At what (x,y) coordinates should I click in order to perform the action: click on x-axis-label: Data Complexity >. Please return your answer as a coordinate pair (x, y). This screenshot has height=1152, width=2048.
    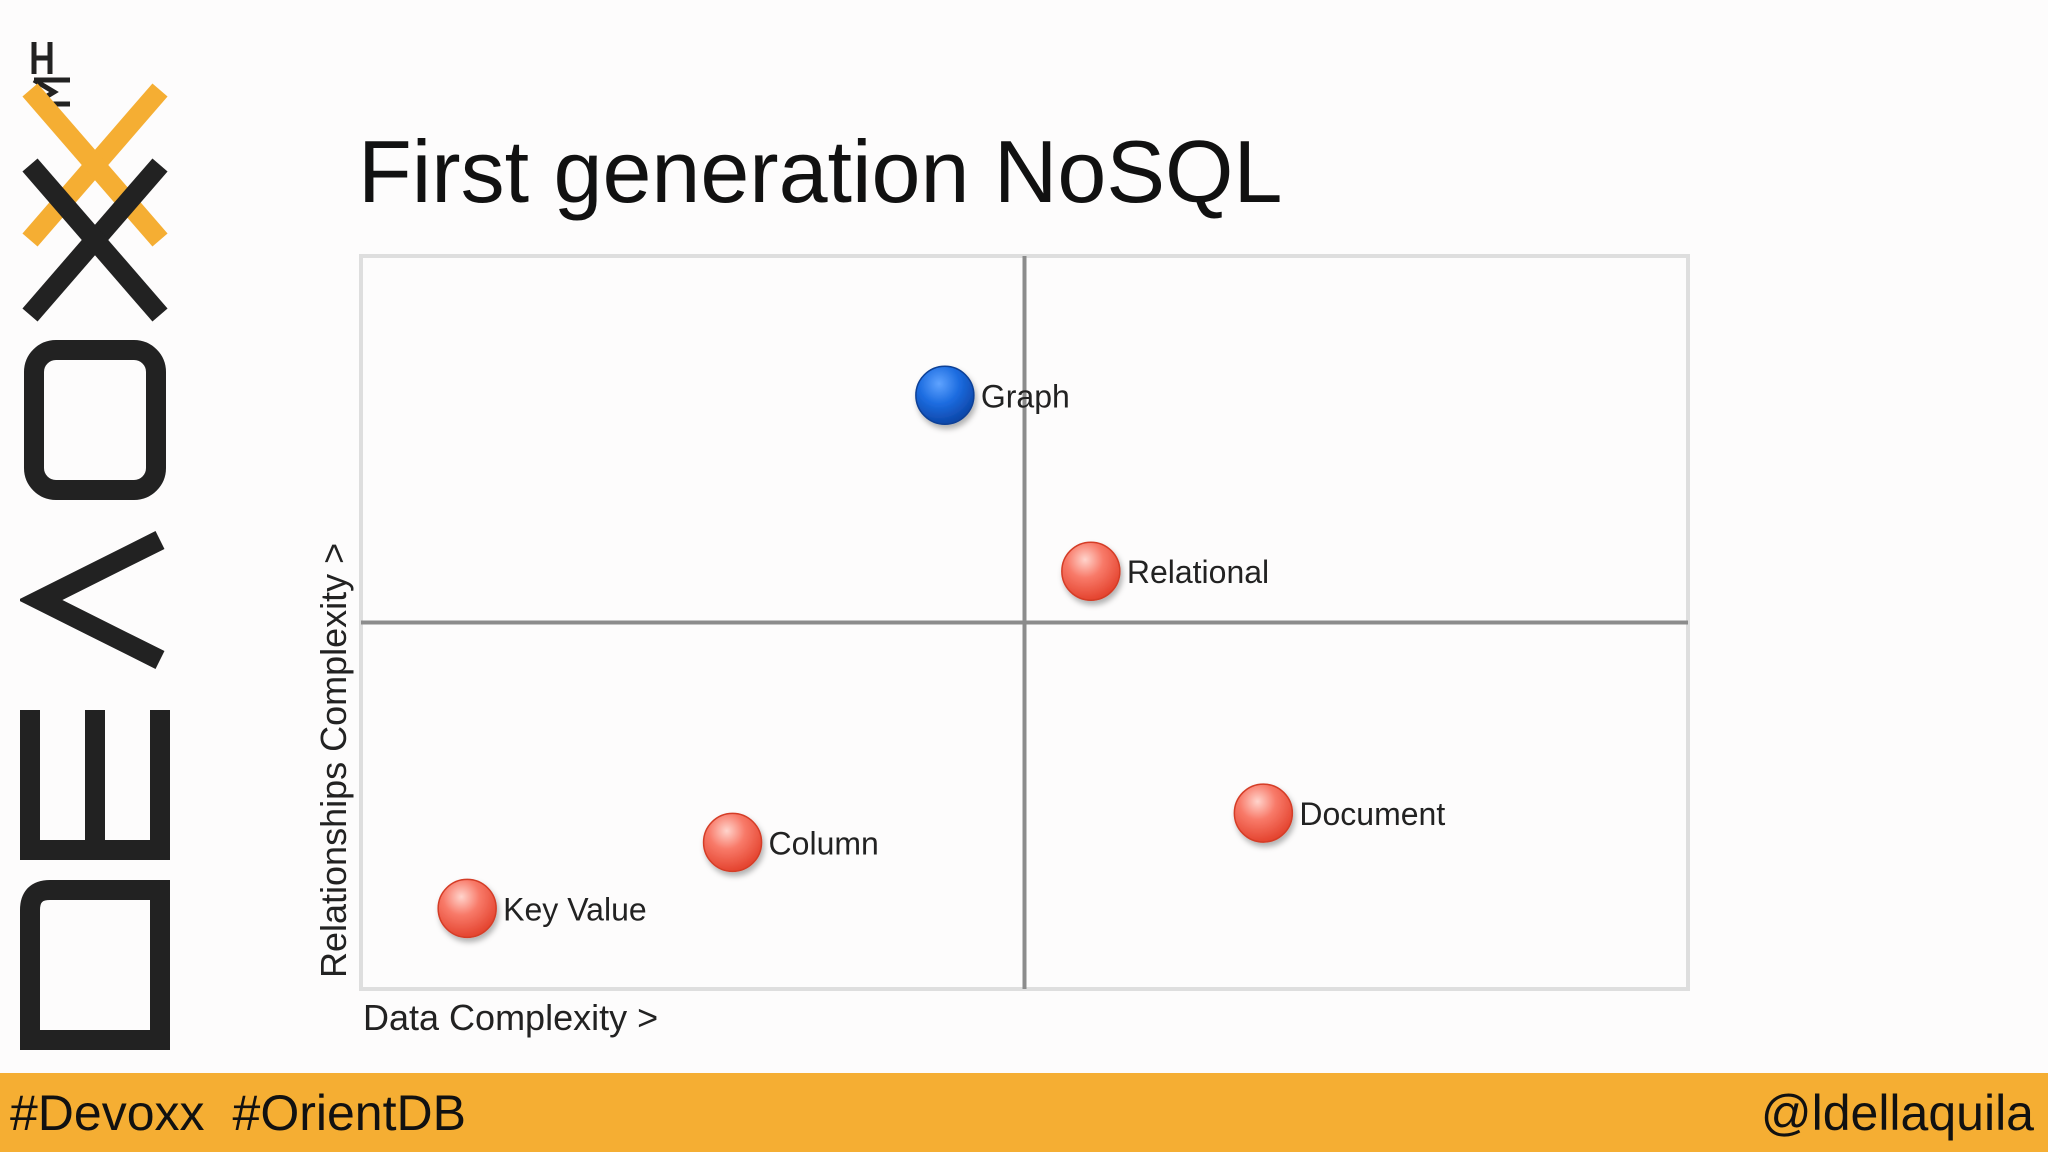
    Looking at the image, I should click on (510, 1017).